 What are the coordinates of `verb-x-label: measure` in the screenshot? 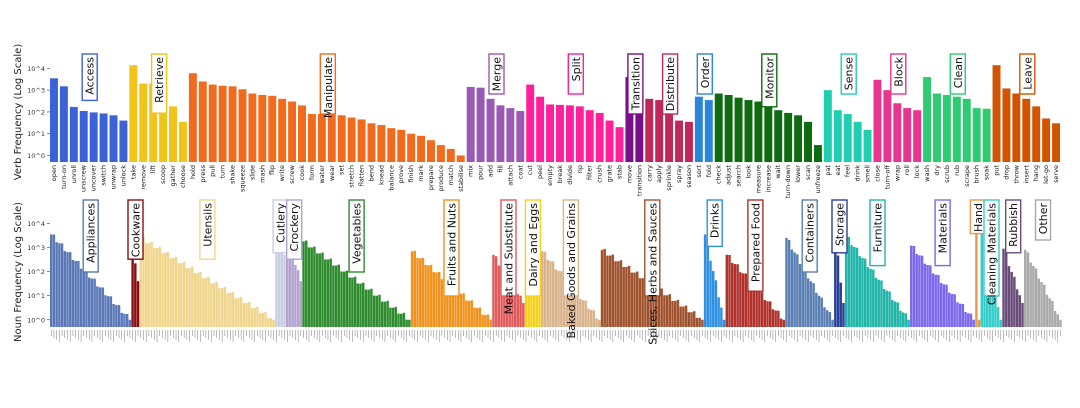 It's located at (758, 179).